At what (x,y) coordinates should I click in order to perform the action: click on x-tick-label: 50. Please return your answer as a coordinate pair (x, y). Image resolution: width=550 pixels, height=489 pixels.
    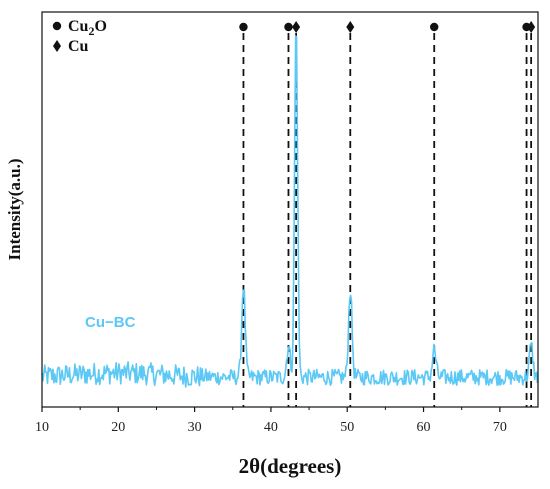
    Looking at the image, I should click on (347, 427).